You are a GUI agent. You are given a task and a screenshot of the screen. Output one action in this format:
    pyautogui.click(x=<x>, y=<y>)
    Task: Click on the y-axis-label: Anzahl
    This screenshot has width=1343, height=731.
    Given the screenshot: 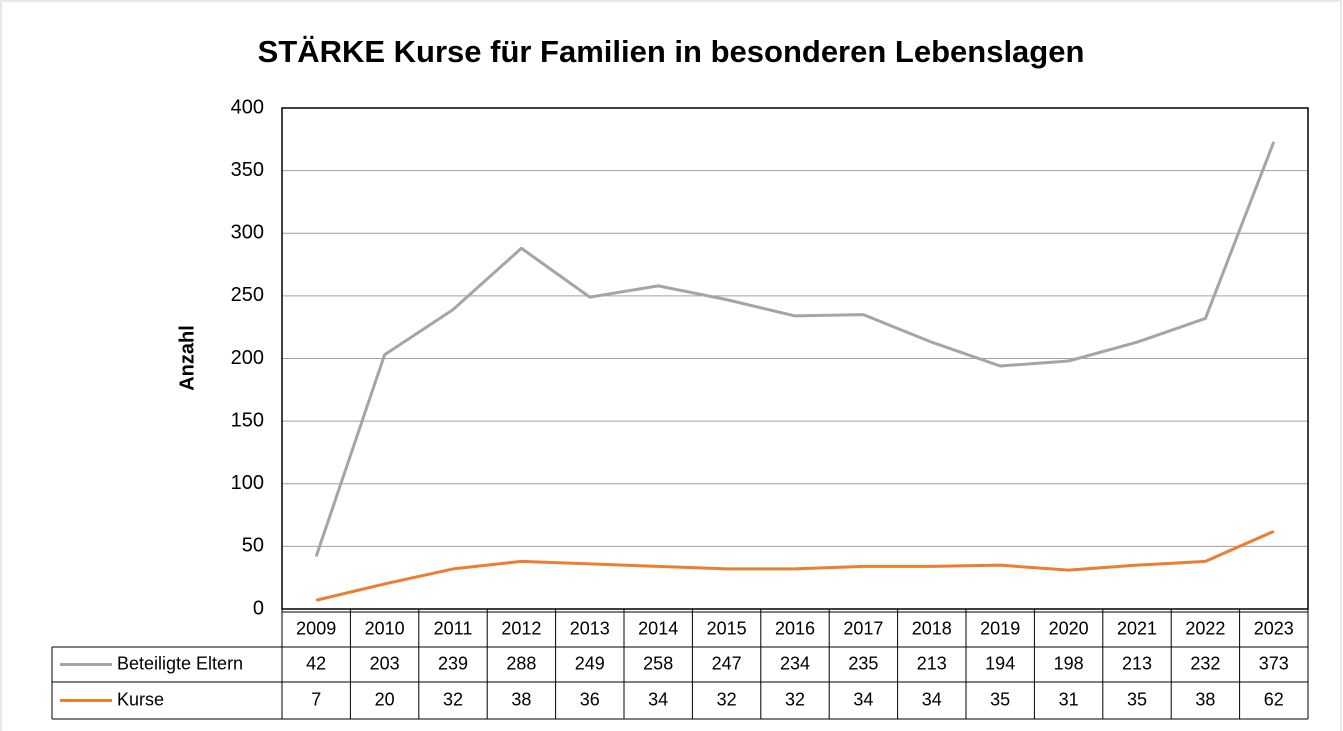 What is the action you would take?
    pyautogui.click(x=187, y=358)
    